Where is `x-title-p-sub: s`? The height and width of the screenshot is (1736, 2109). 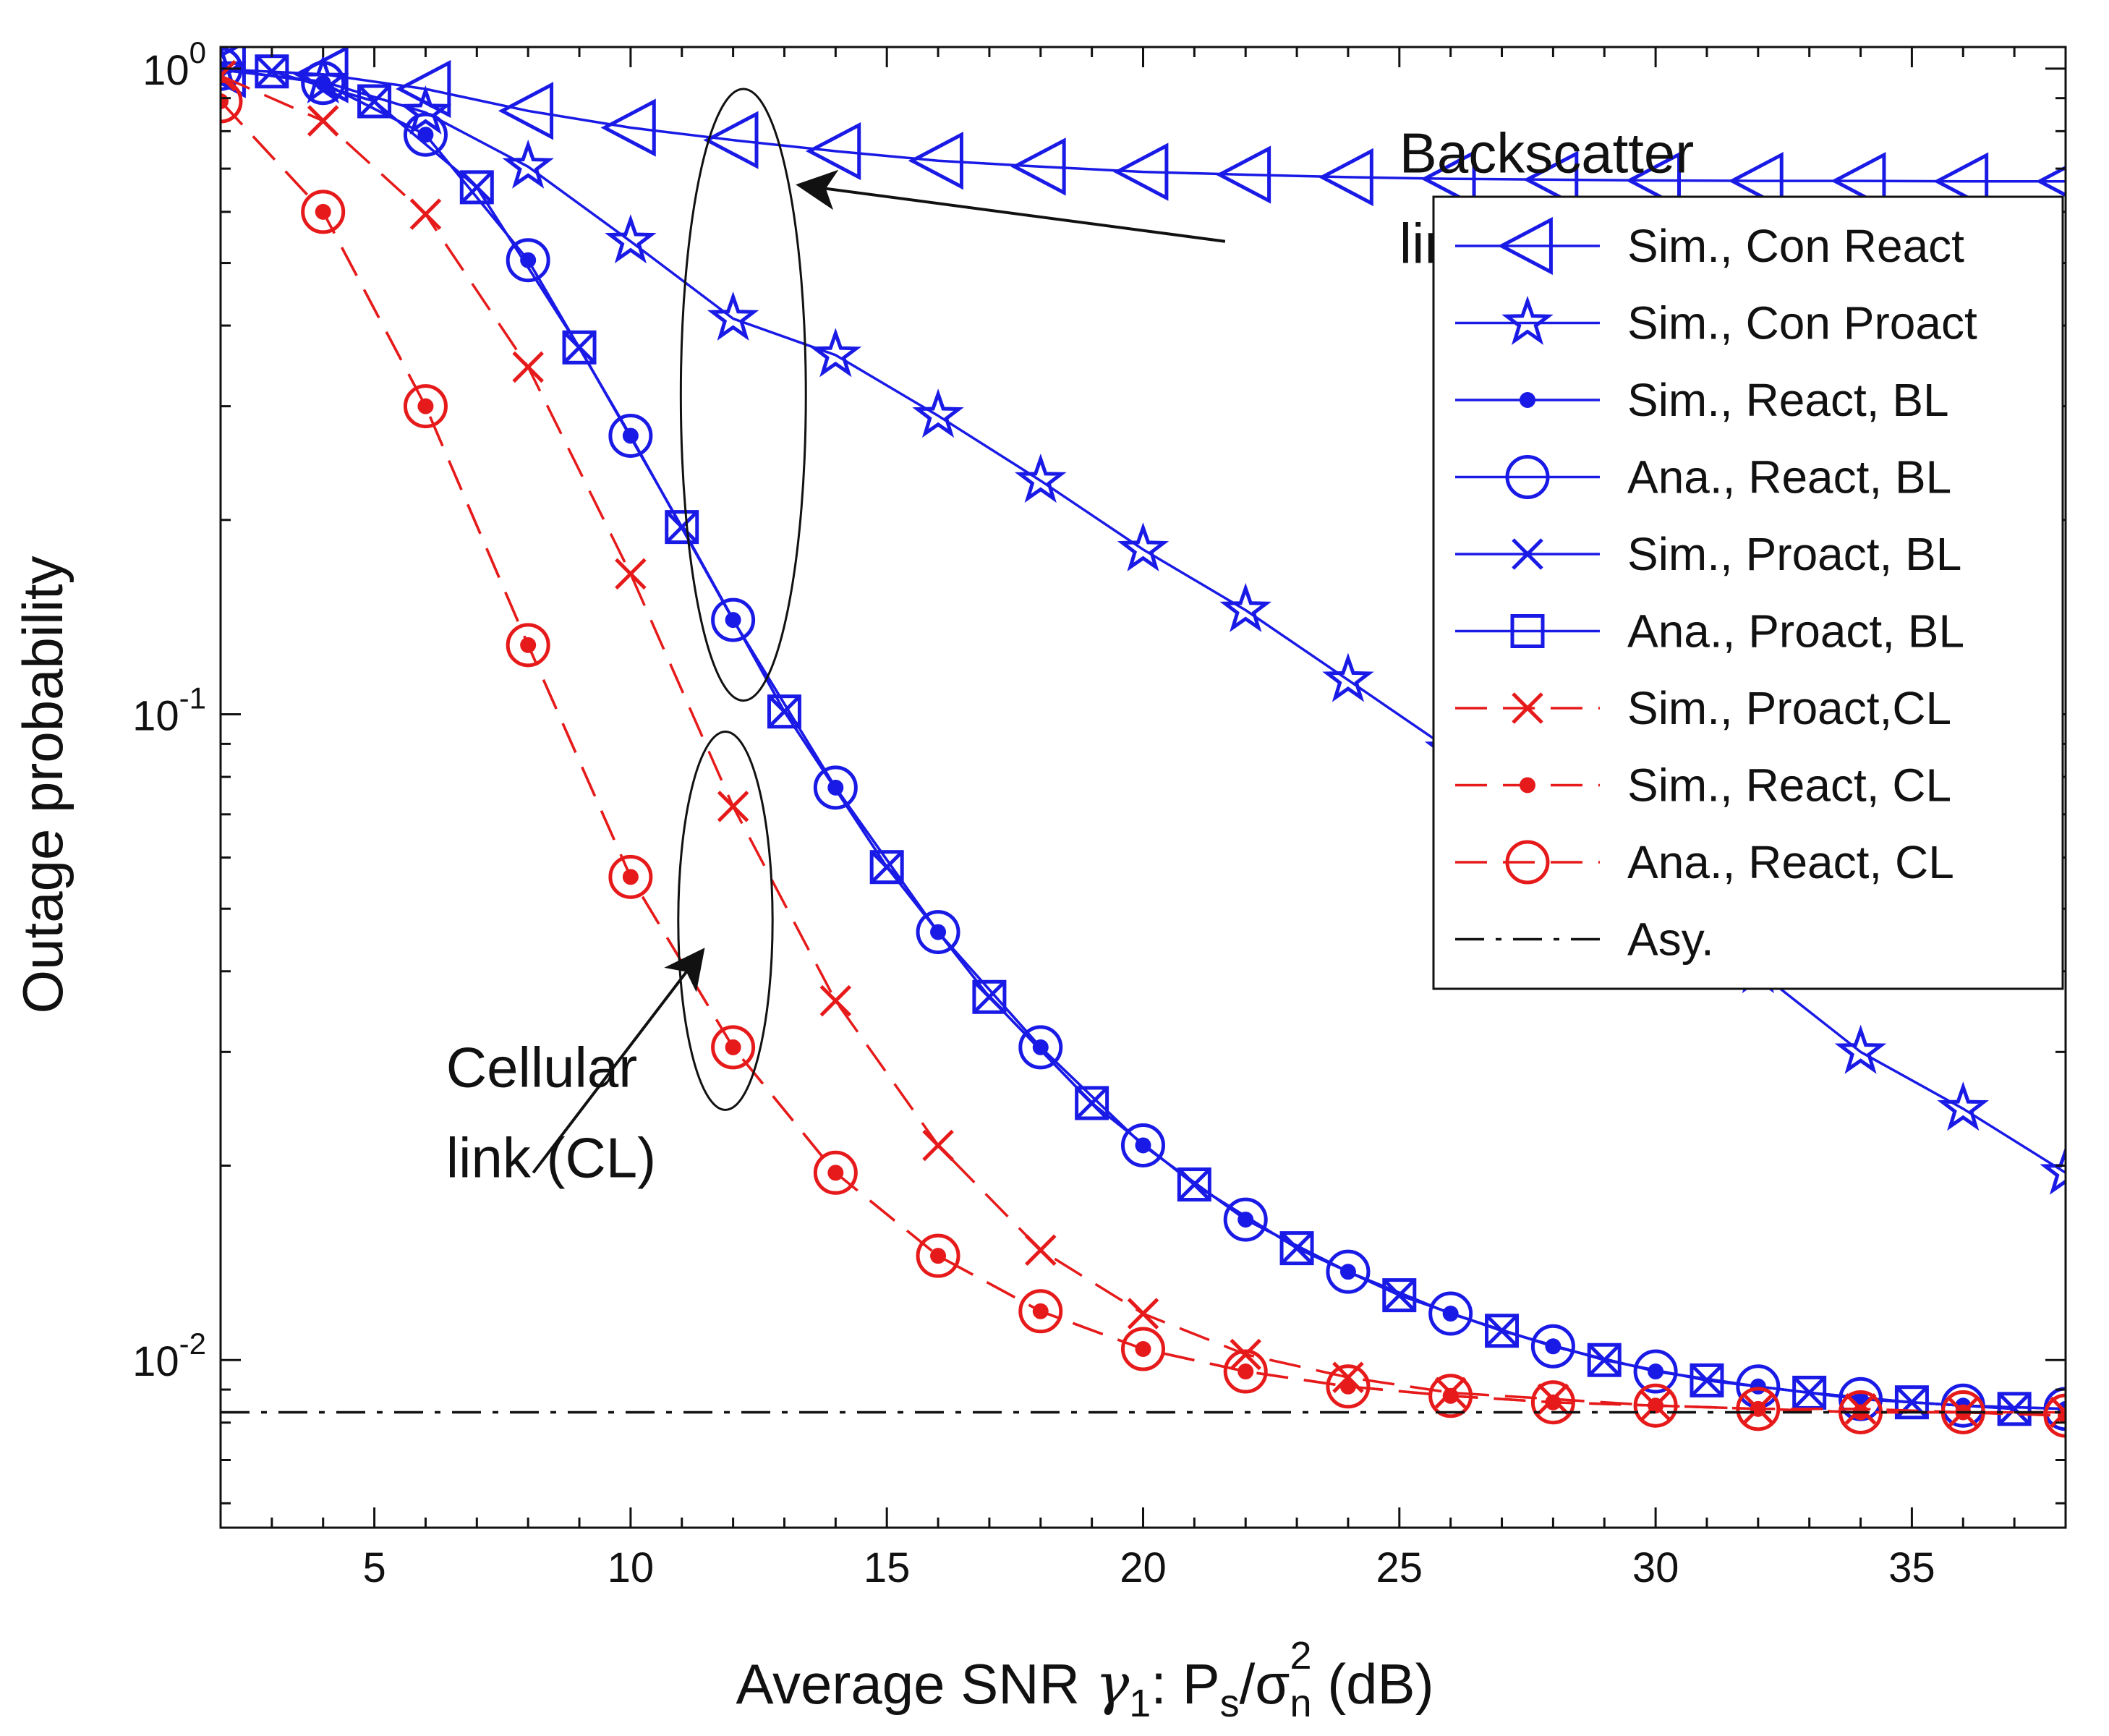
x-title-p-sub: s is located at coordinates (1230, 1704).